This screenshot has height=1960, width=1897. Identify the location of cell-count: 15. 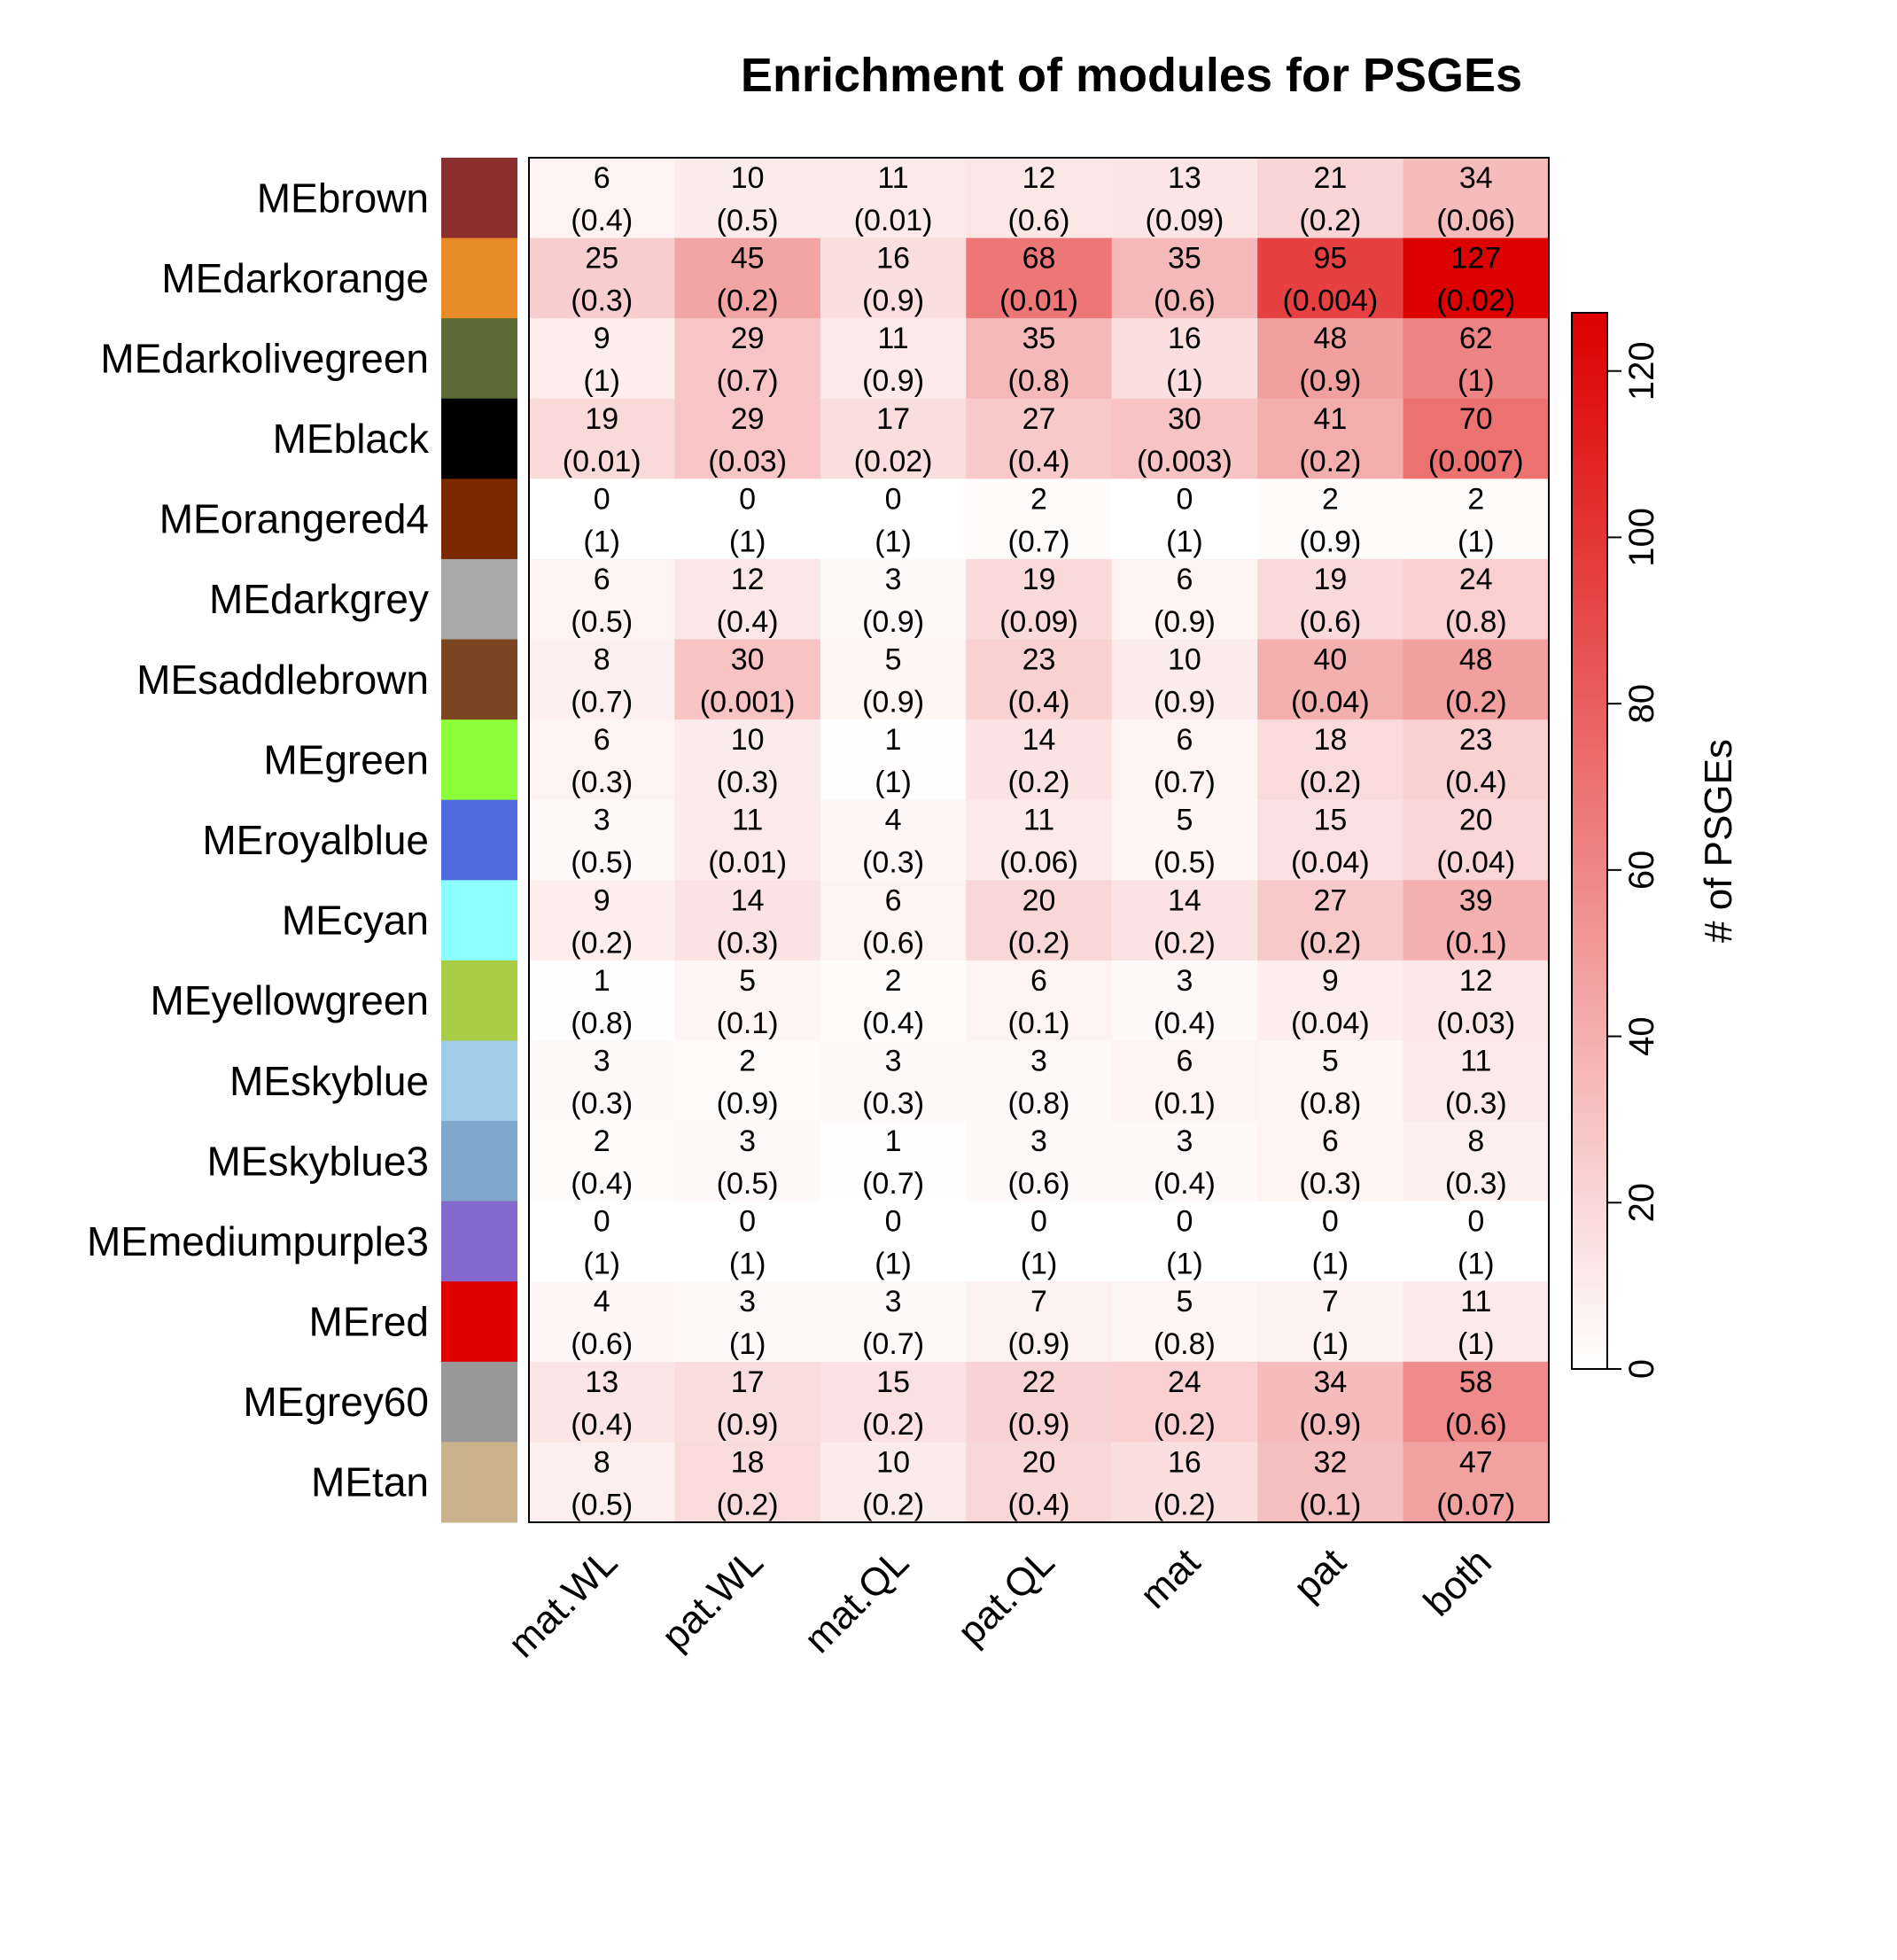
(893, 1382).